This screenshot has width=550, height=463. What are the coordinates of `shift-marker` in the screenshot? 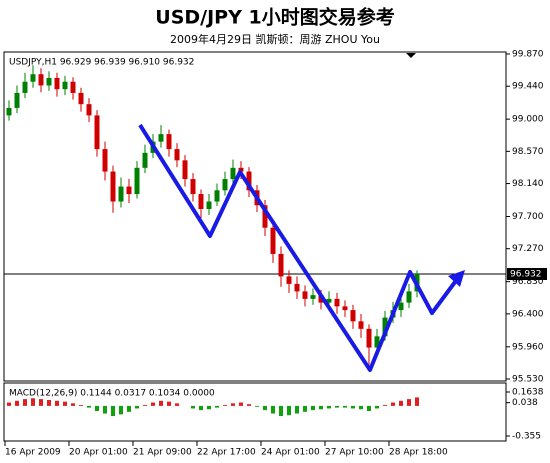 It's located at (411, 55).